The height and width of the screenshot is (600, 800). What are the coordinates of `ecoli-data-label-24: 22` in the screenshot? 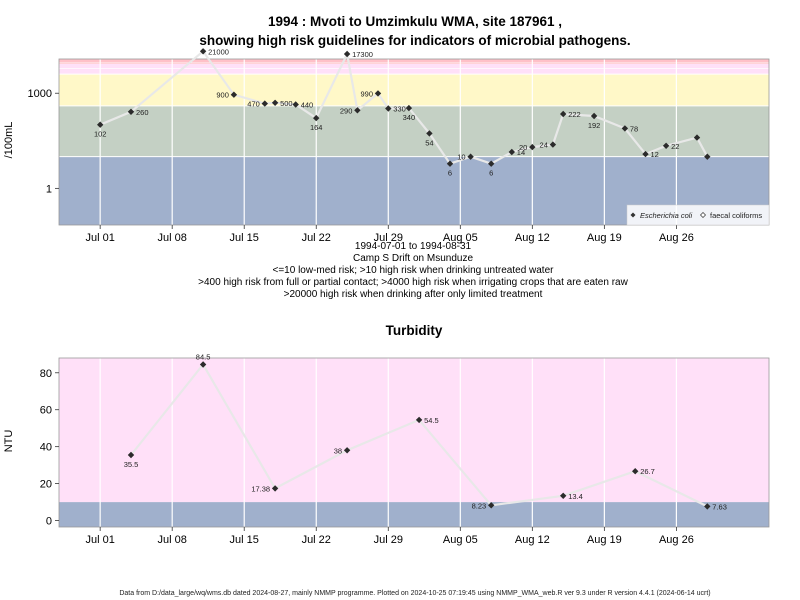 It's located at (675, 146).